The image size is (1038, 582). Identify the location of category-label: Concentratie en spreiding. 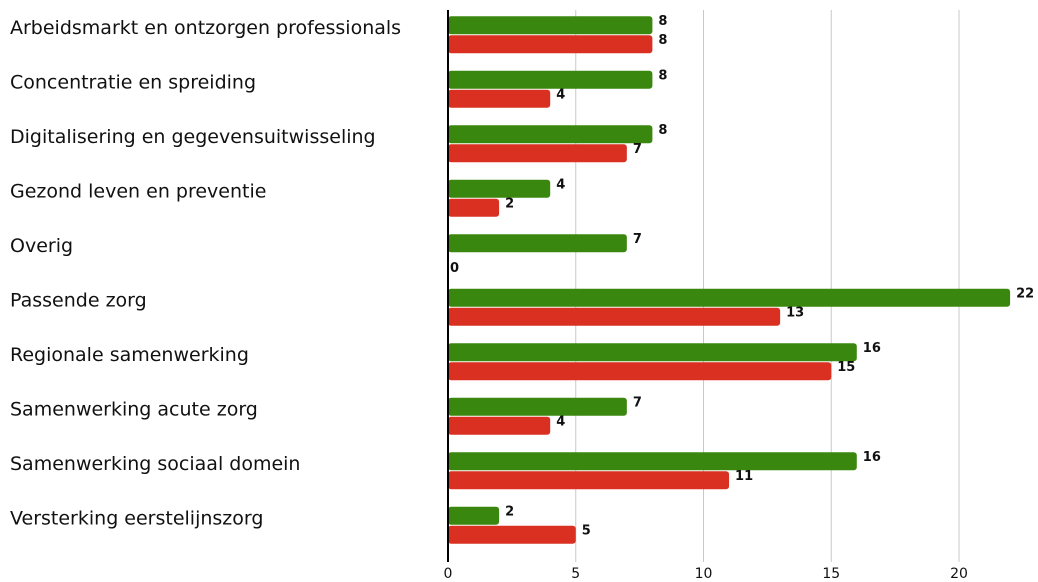
(133, 82).